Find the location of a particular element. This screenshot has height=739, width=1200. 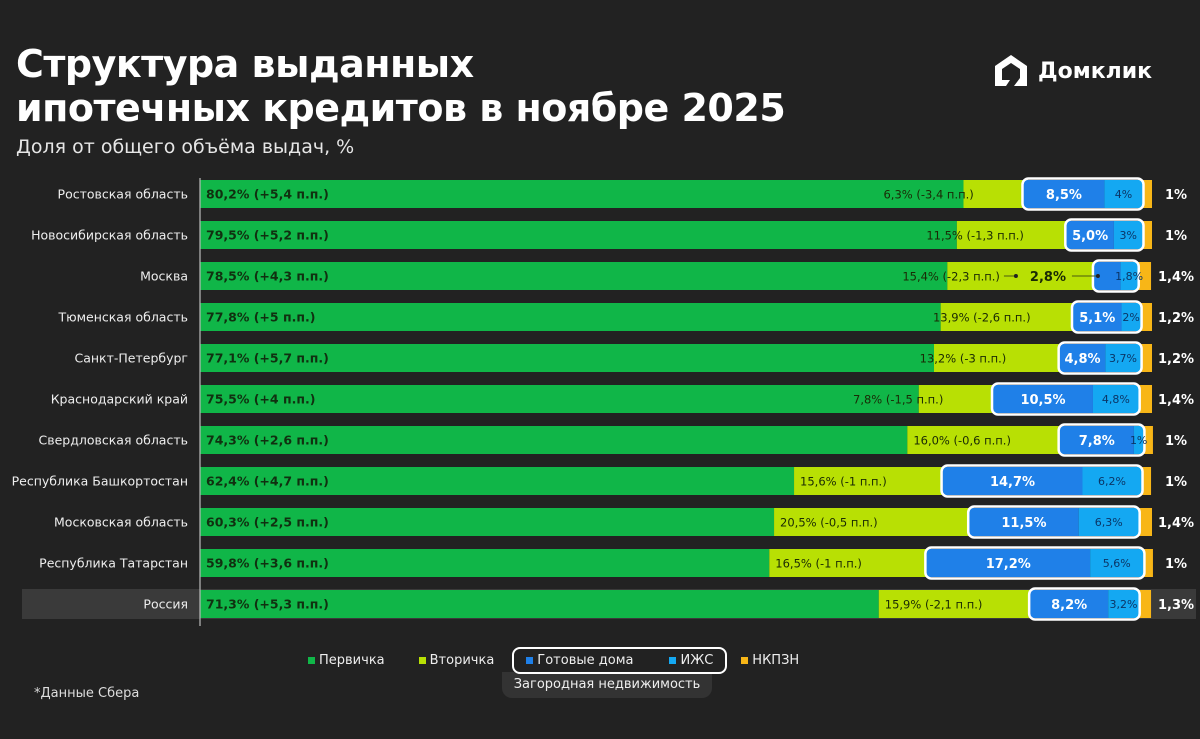

primary-label: 71,3% (+5,3 п.п.) is located at coordinates (267, 604).